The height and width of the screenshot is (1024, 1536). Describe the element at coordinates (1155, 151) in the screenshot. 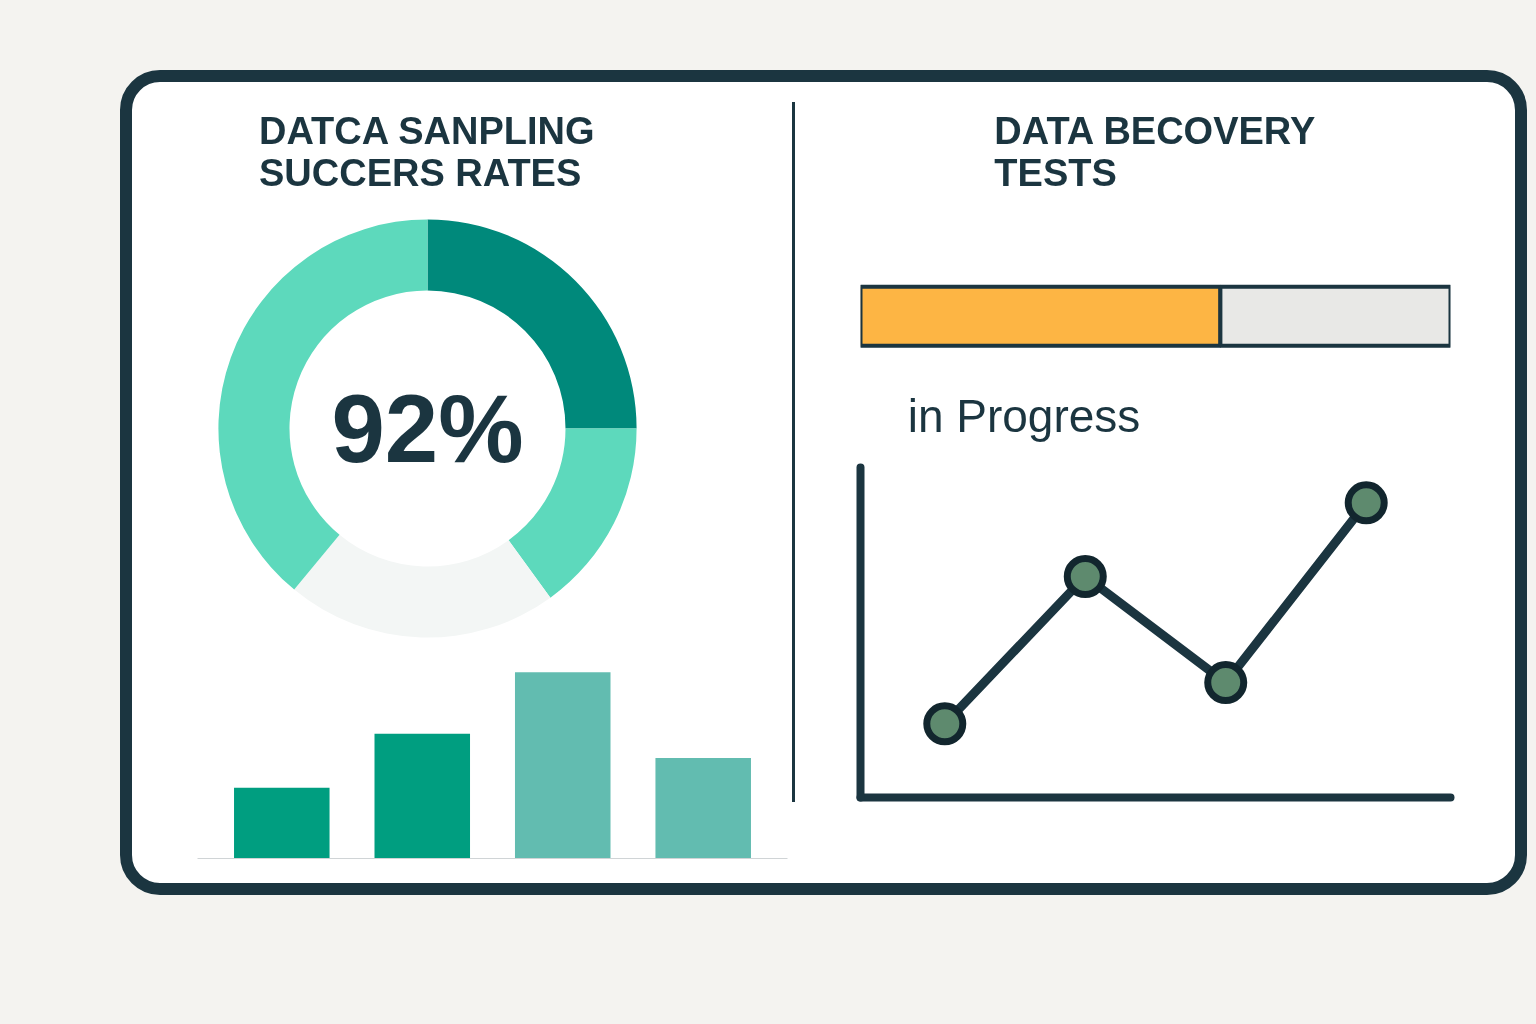

I see `chart-title: DATA BECOVERY TESTS` at that location.